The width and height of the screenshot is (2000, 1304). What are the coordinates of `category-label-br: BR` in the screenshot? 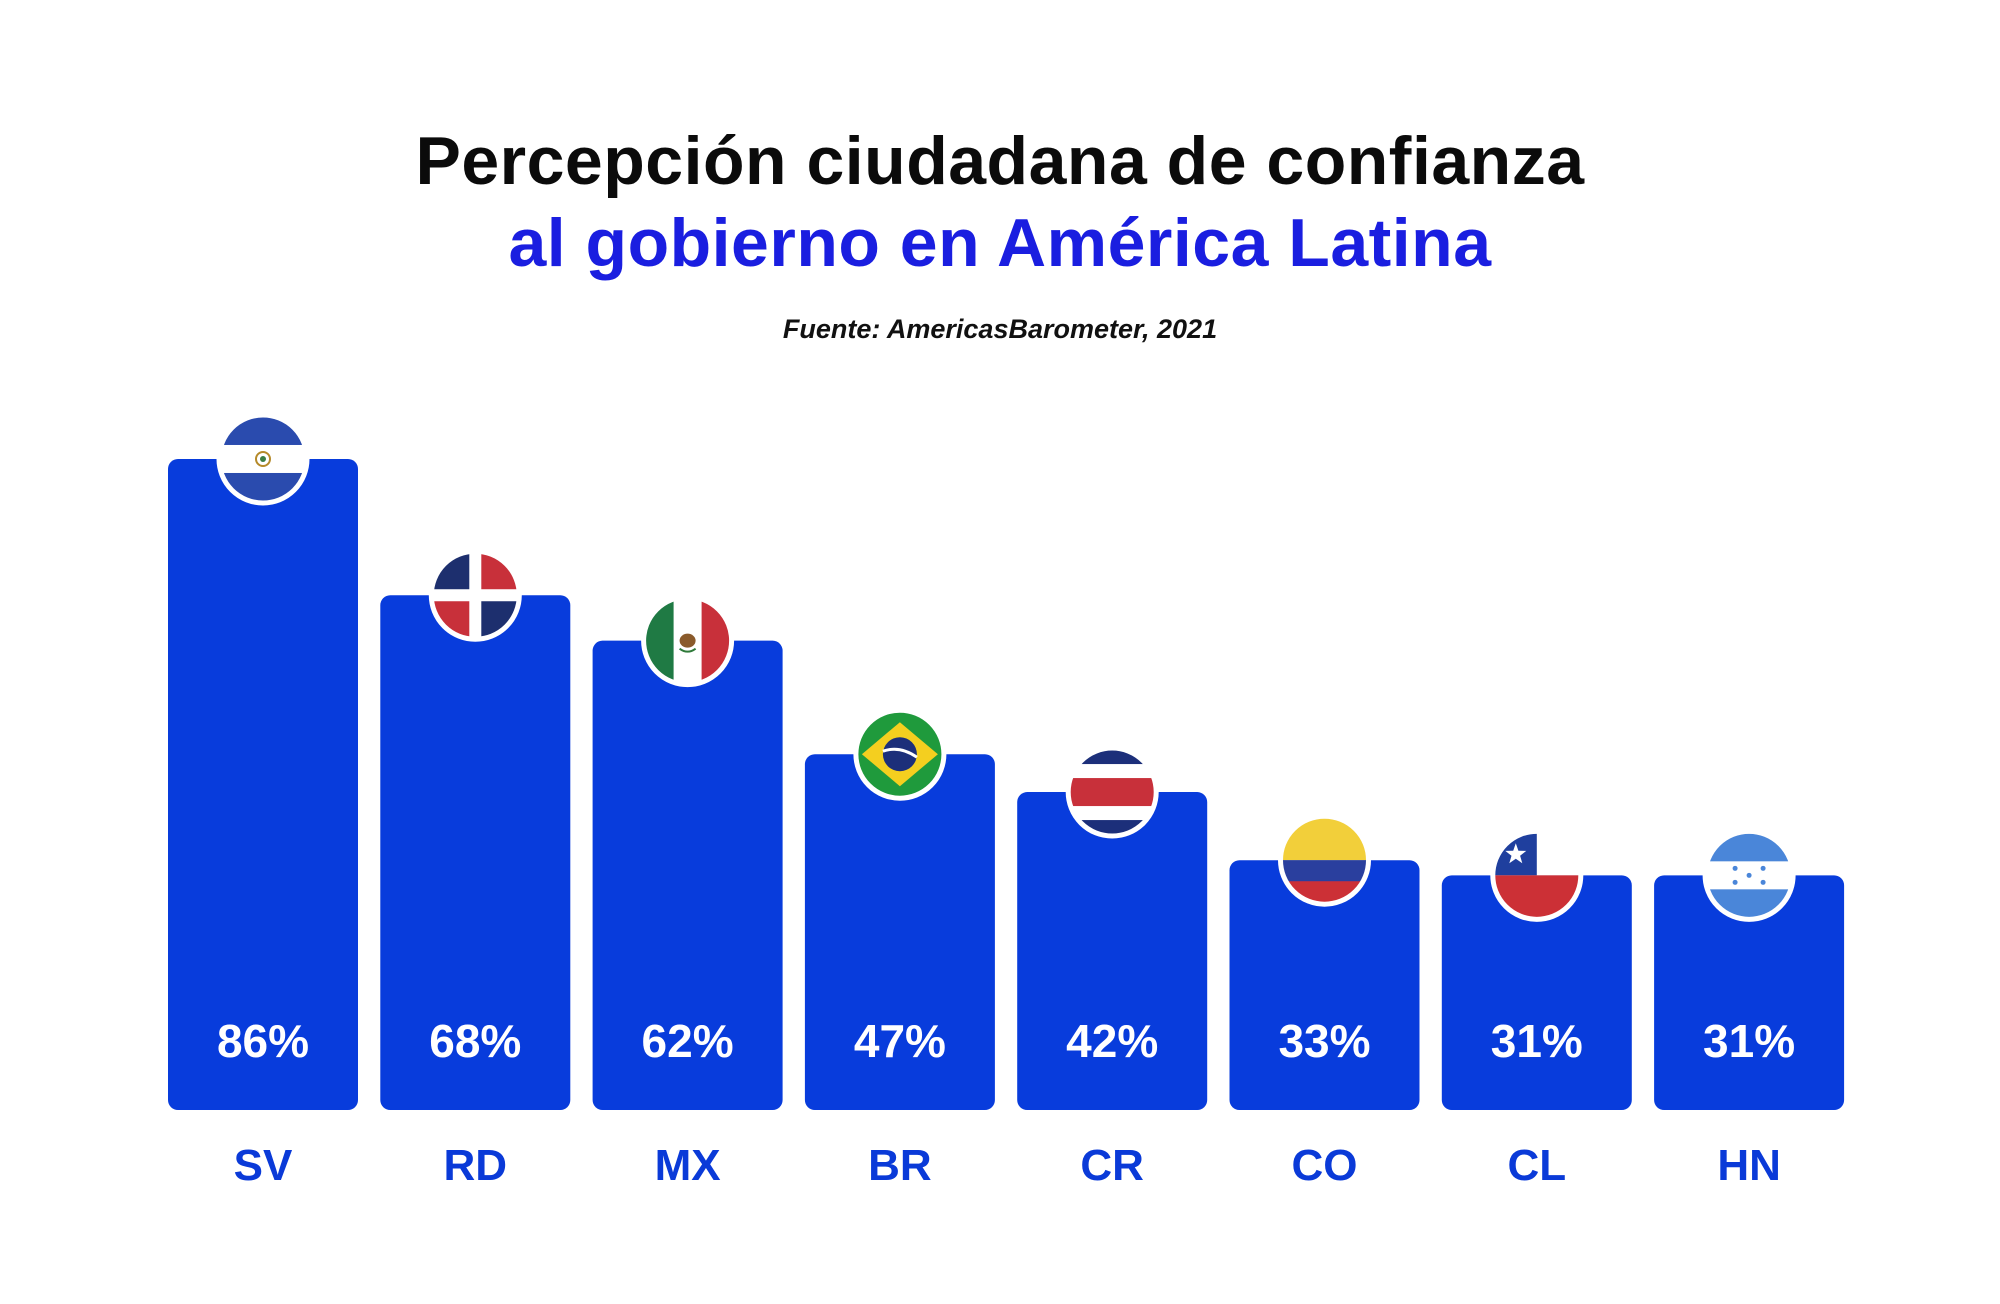 It's located at (900, 1165).